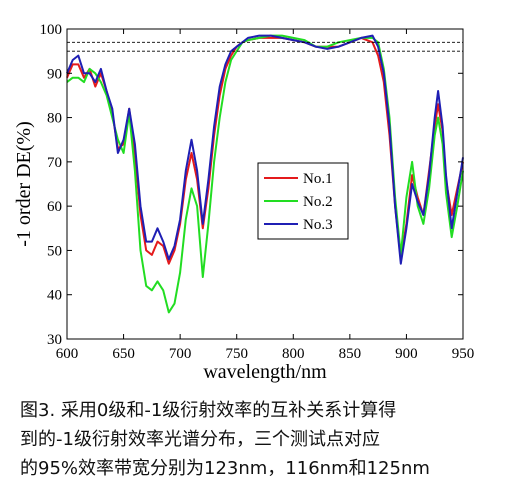  I want to click on legend-label: No.1, so click(318, 179).